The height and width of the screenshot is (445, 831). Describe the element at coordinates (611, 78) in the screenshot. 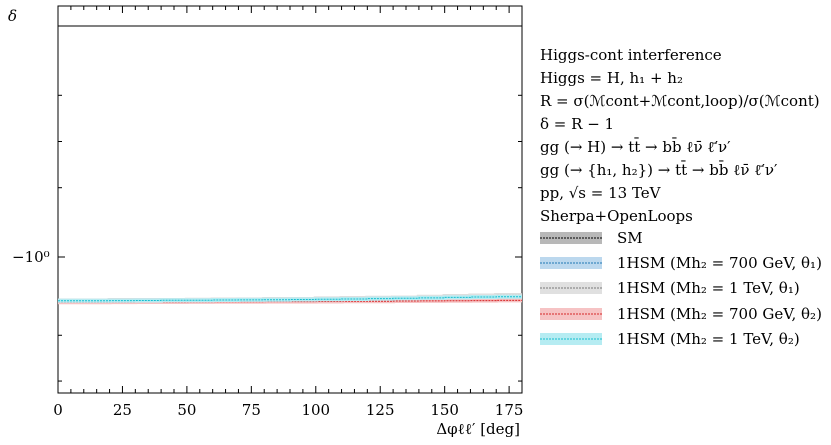

I see `info-line: Higgs = H, h₁ + h₂` at that location.